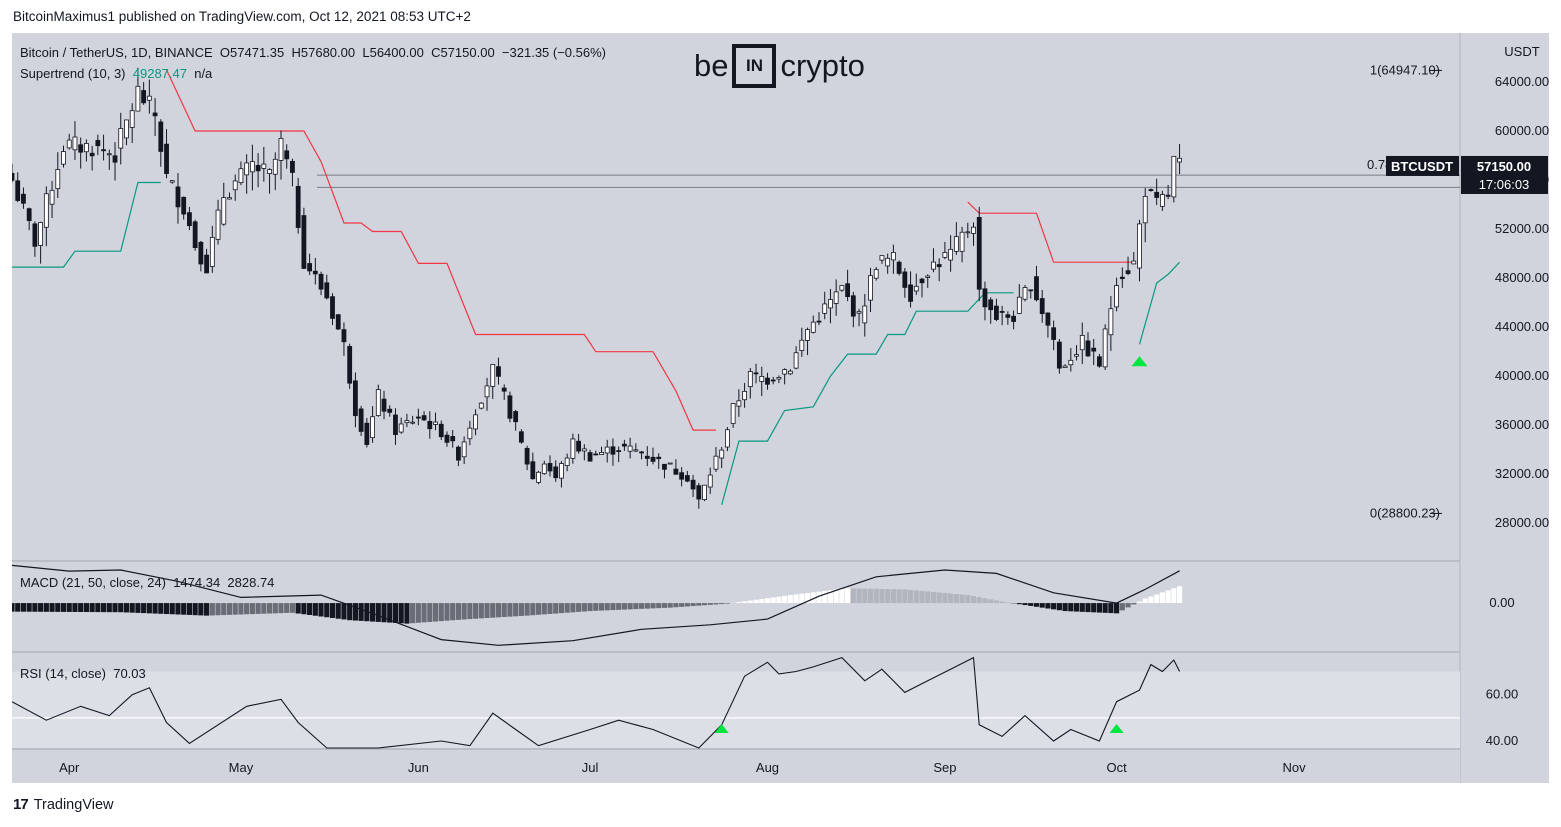  I want to click on price-label-9: 32000.00, so click(1522, 473).